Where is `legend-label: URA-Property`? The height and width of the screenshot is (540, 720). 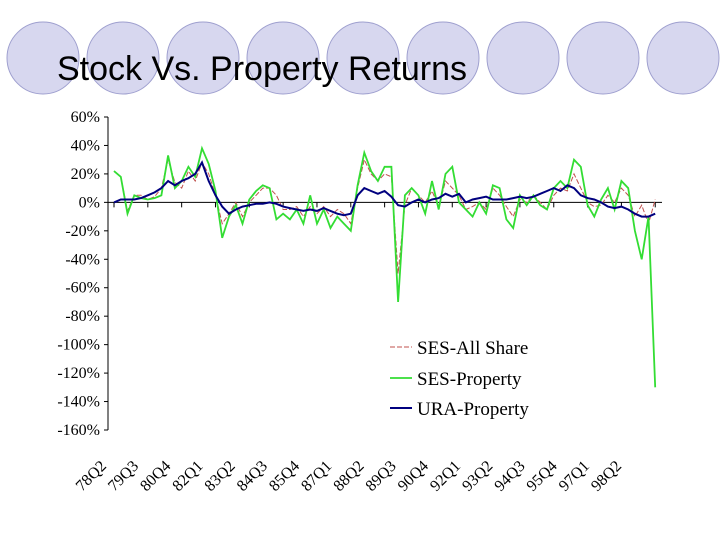 legend-label: URA-Property is located at coordinates (473, 409).